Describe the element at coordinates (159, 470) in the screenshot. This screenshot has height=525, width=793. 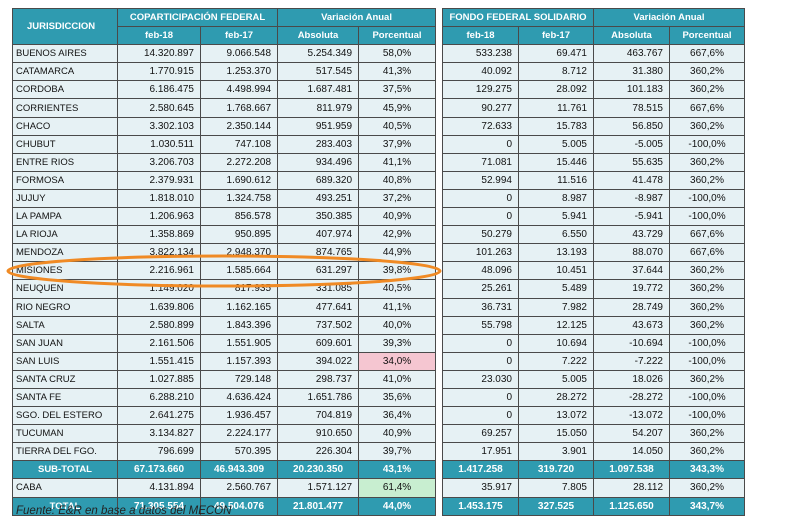
I see `feb18-cell: 67.173.660` at that location.